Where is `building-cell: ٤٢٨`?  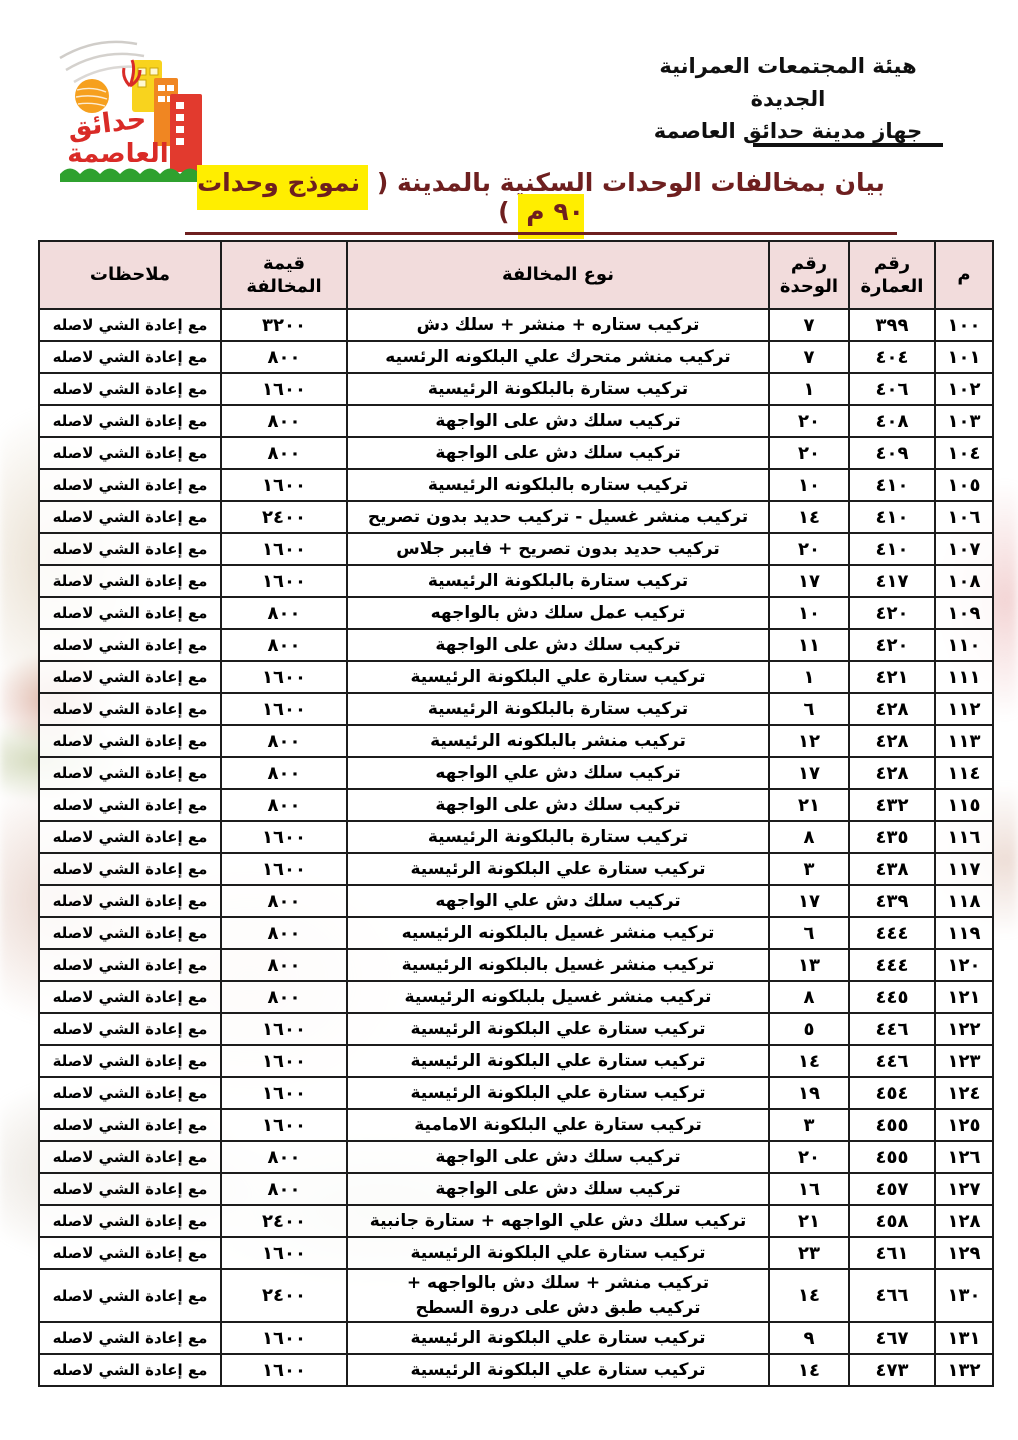
building-cell: ٤٢٨ is located at coordinates (892, 741).